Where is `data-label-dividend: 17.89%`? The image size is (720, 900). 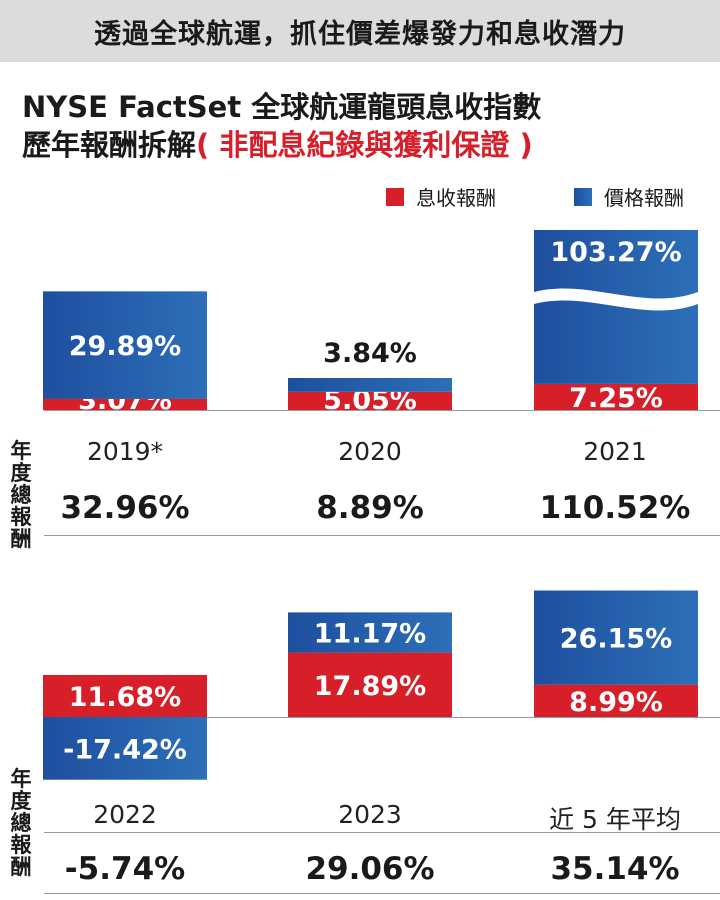 data-label-dividend: 17.89% is located at coordinates (370, 686).